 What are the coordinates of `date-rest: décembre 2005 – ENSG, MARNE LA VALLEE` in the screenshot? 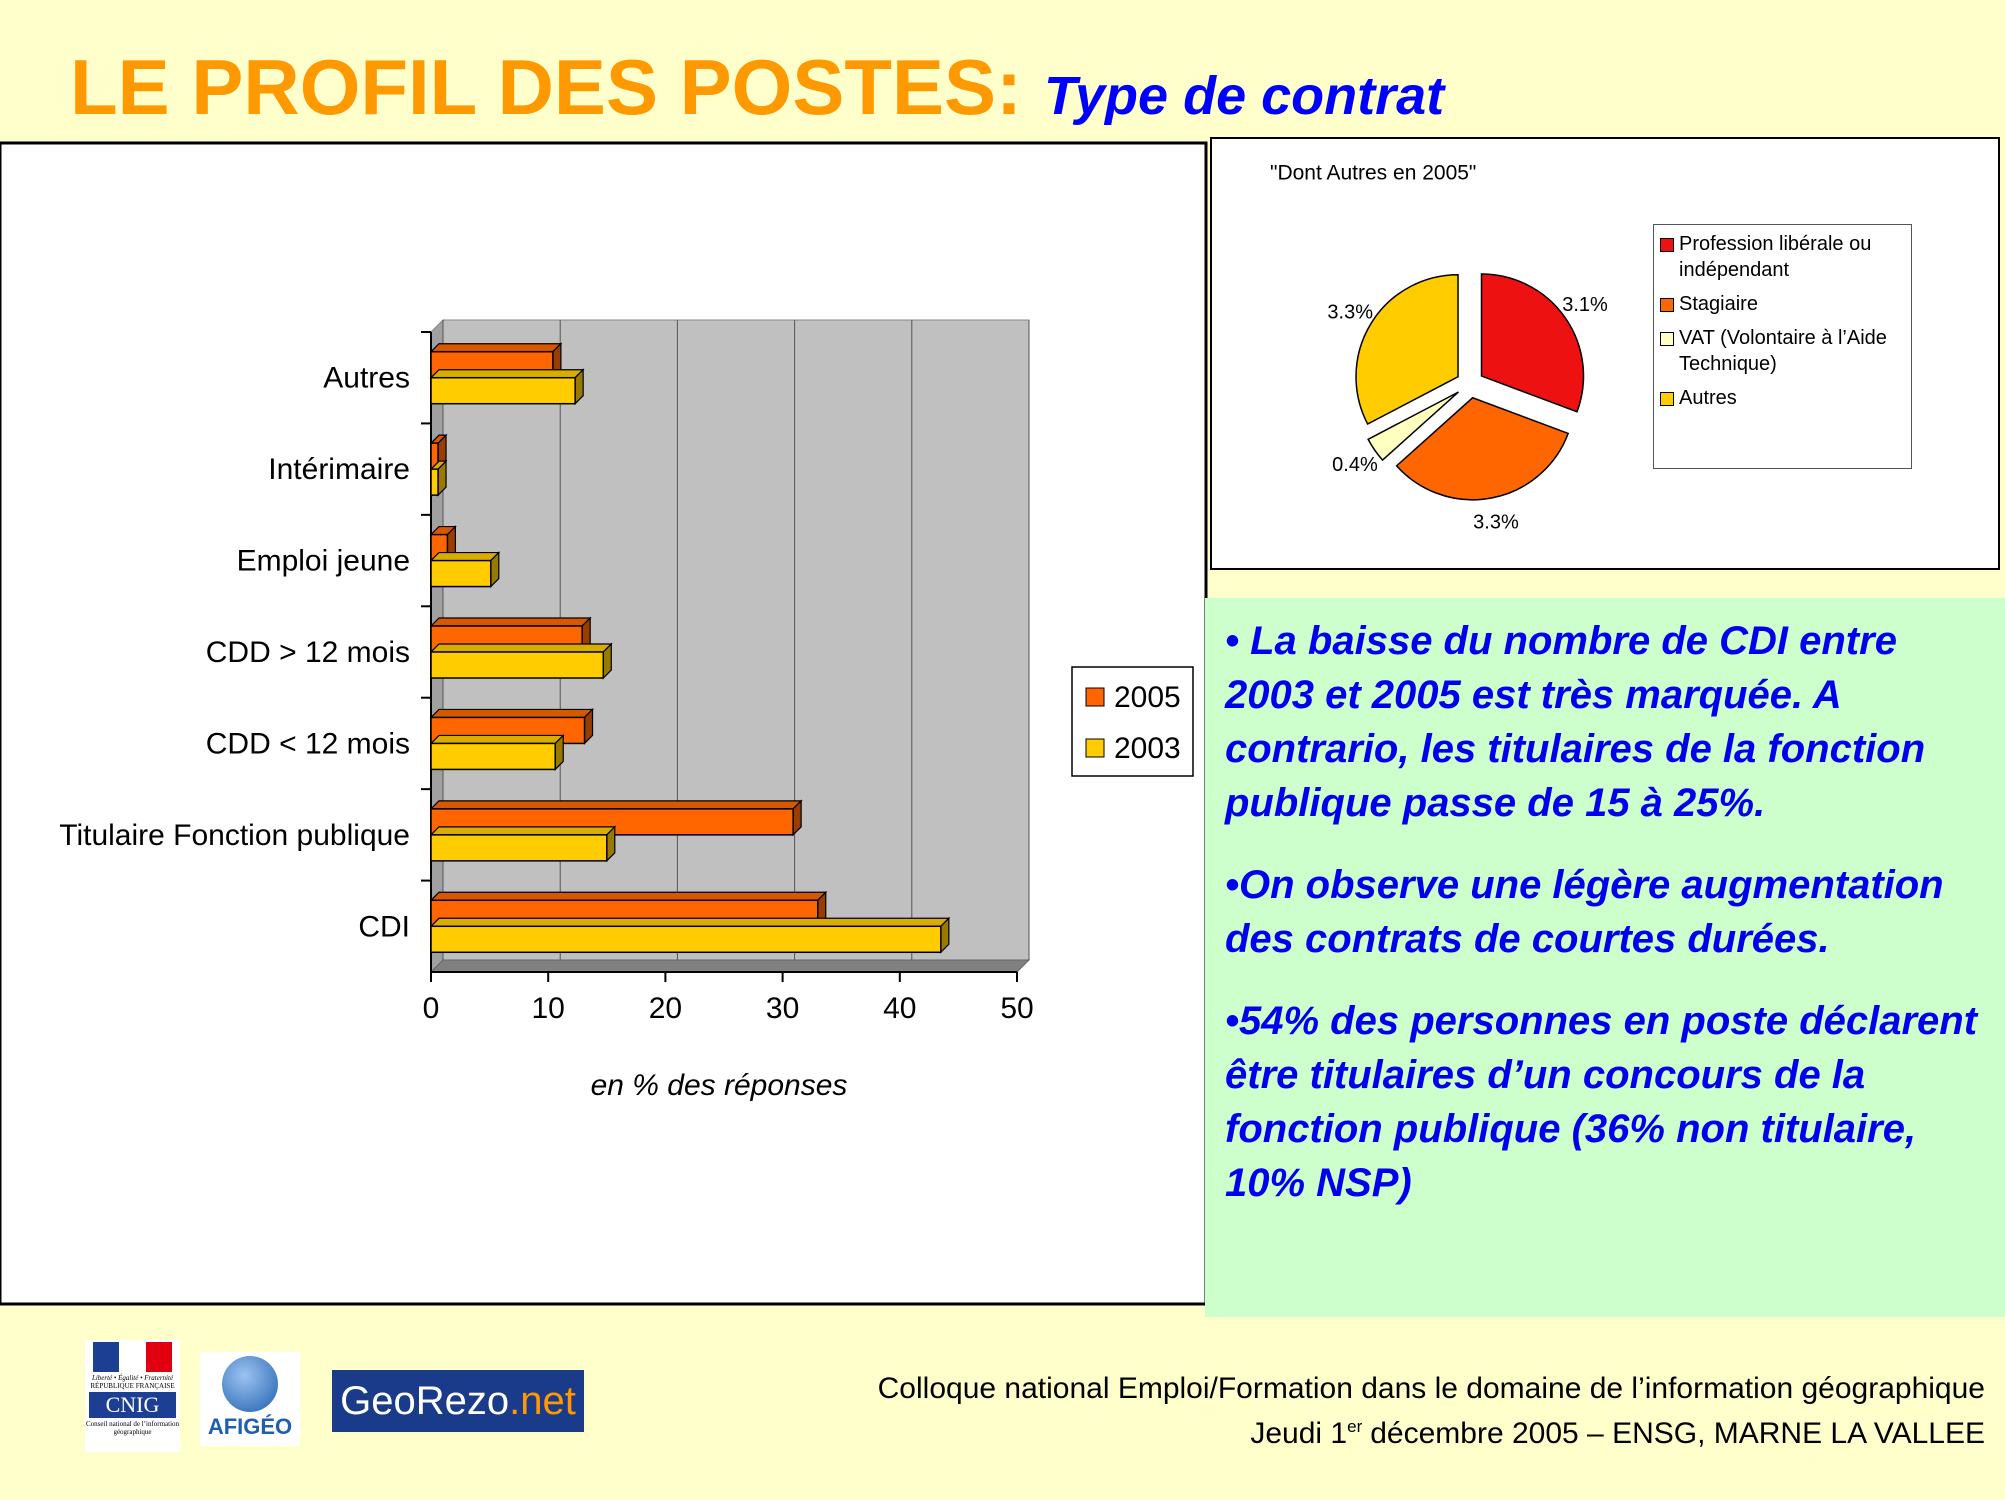 It's located at (1677, 1433).